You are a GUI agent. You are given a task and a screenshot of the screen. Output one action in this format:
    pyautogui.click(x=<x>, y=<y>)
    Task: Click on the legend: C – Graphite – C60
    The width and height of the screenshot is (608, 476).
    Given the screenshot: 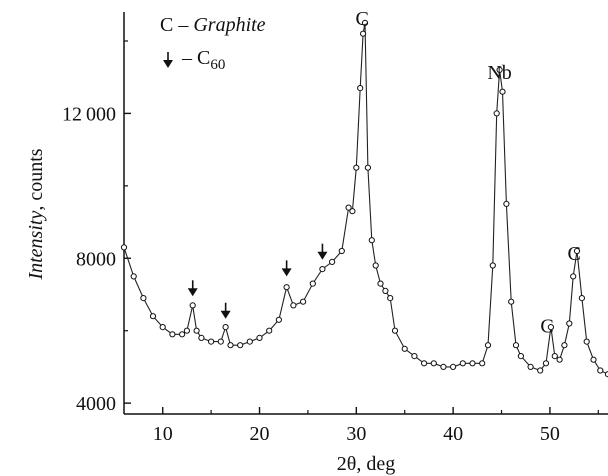 What is the action you would take?
    pyautogui.click(x=213, y=43)
    